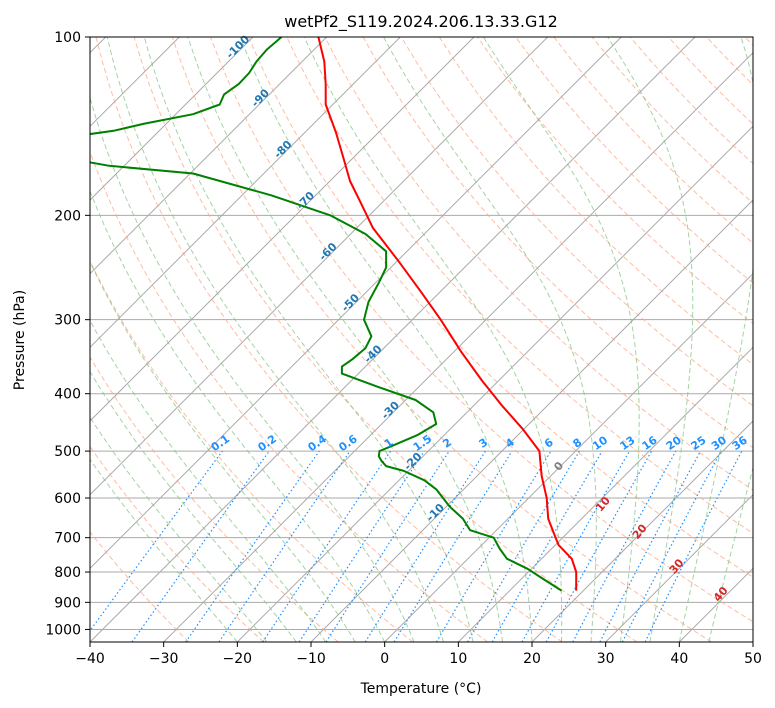  Describe the element at coordinates (238, 659) in the screenshot. I see `x-tick-label: −20` at that location.